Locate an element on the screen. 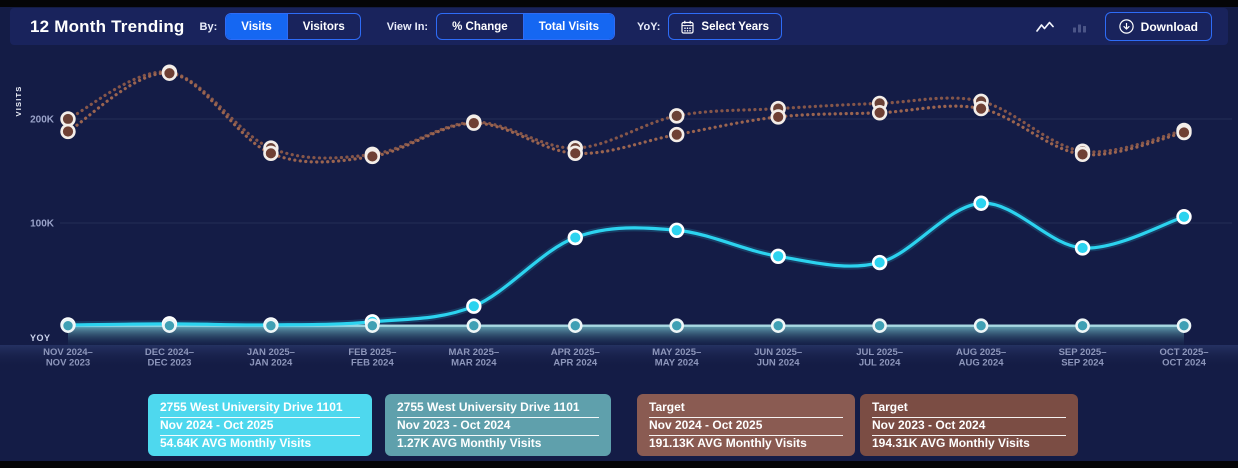 The image size is (1238, 468). download-label: Download is located at coordinates (1169, 26).